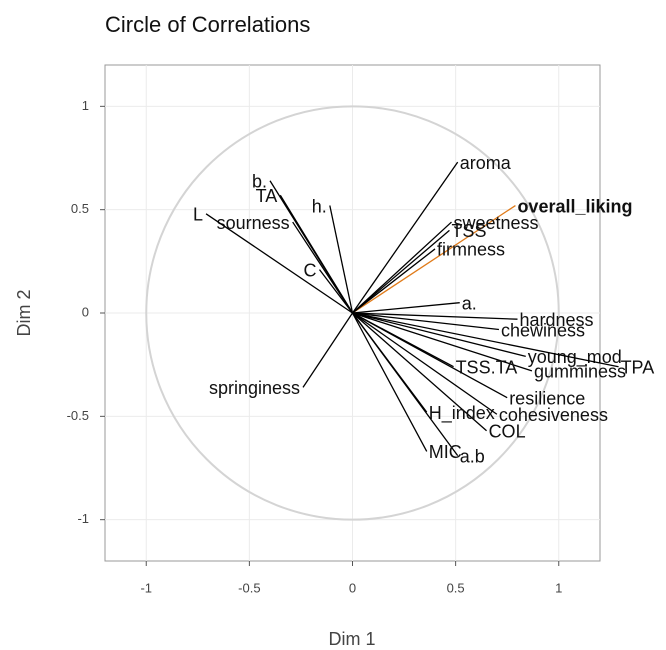 This screenshot has height=650, width=666. I want to click on point-label: b., so click(259, 181).